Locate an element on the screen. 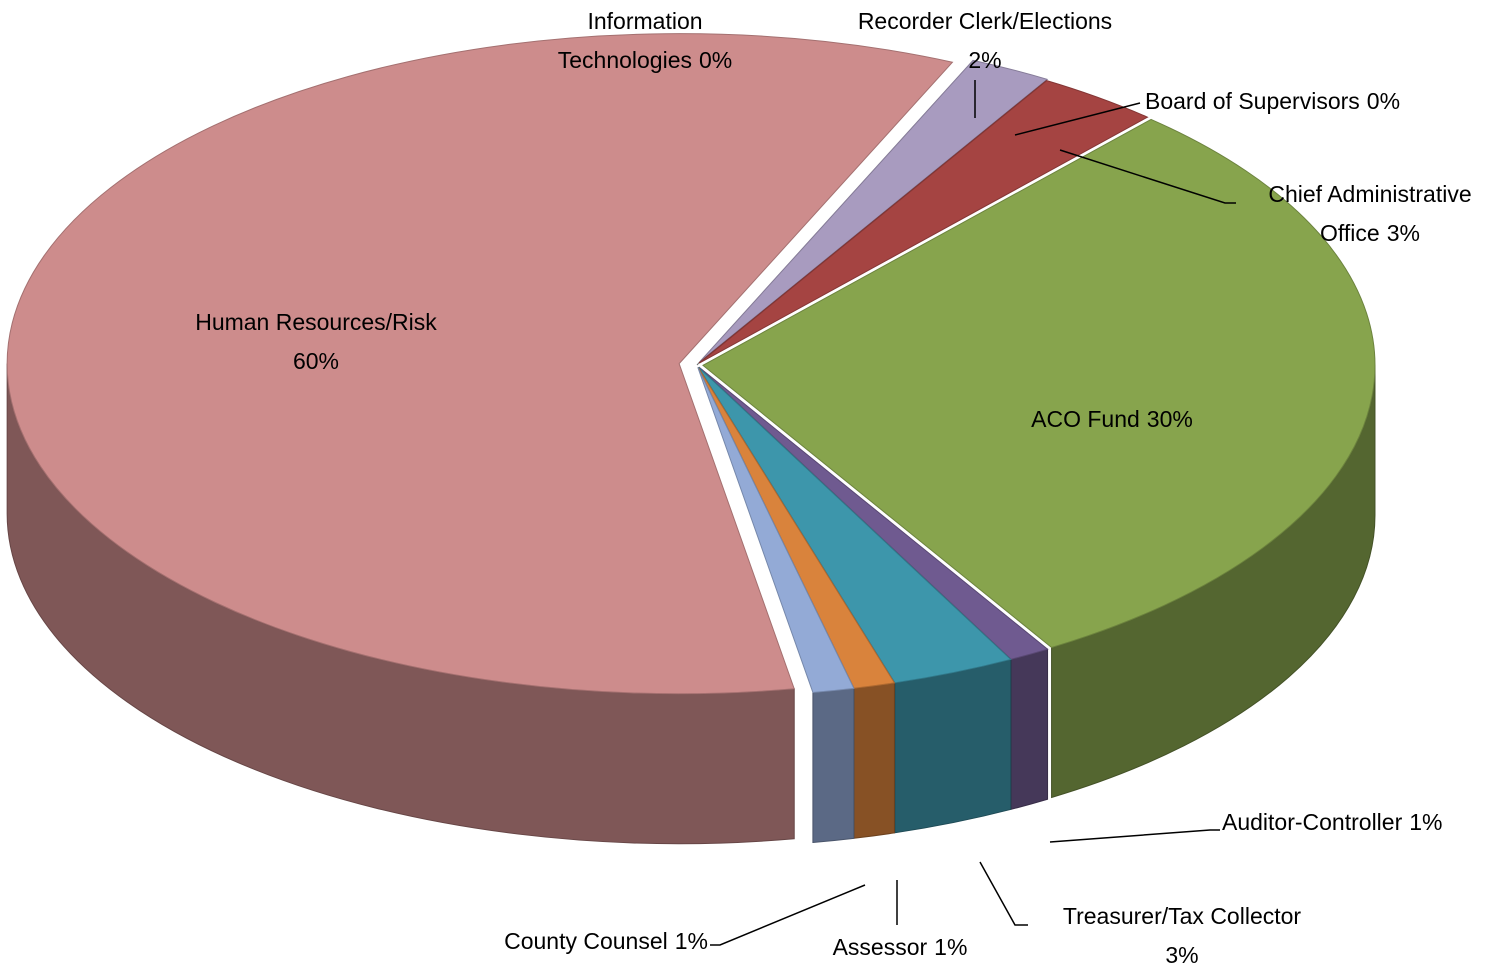 The width and height of the screenshot is (1509, 966). slice-label: Information Technologies 0% is located at coordinates (645, 41).